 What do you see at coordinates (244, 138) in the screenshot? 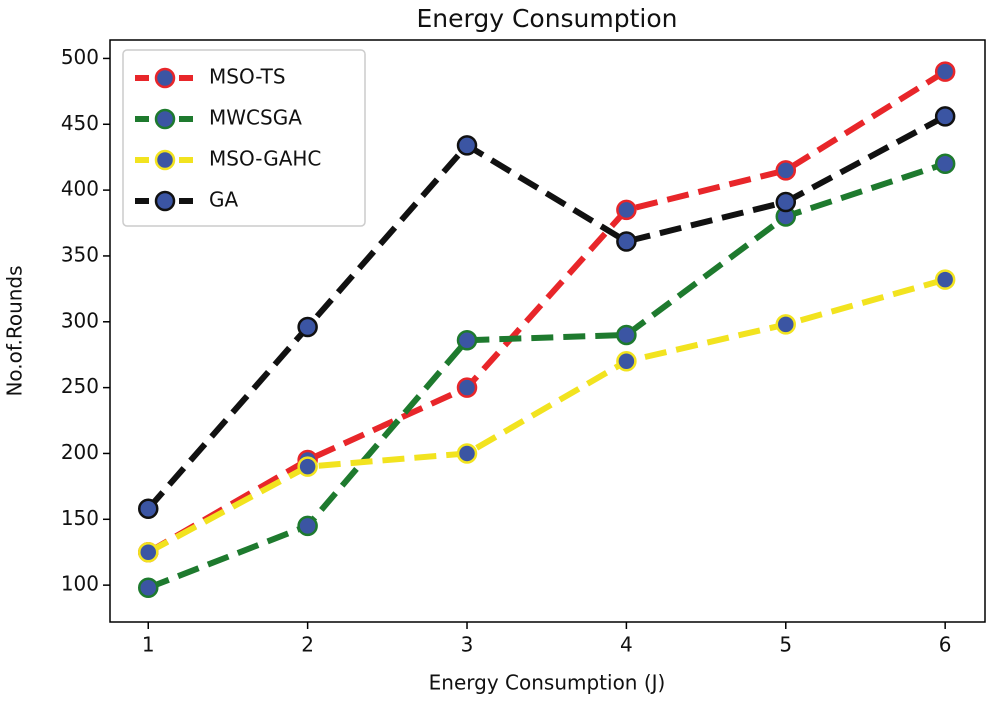
I see `legend-box` at bounding box center [244, 138].